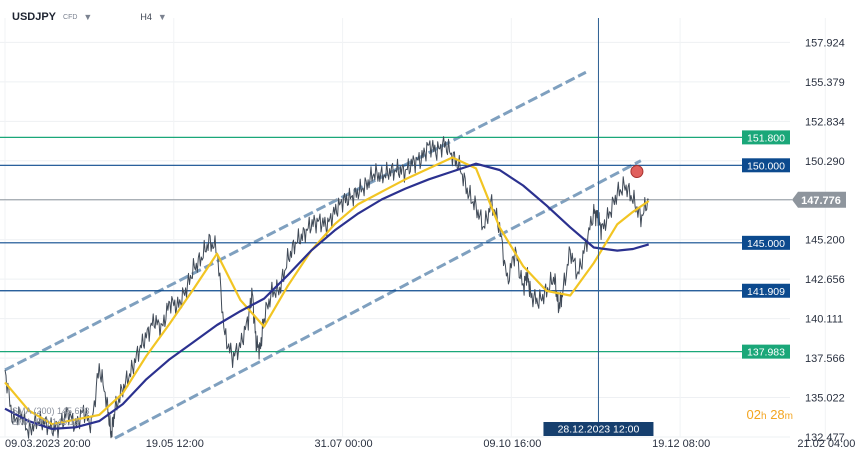 This screenshot has height=461, width=859. I want to click on level-label: 145.000, so click(766, 244).